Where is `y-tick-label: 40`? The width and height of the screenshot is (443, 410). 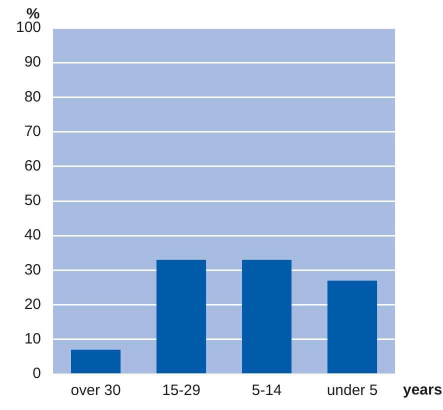 y-tick-label: 40 is located at coordinates (33, 235).